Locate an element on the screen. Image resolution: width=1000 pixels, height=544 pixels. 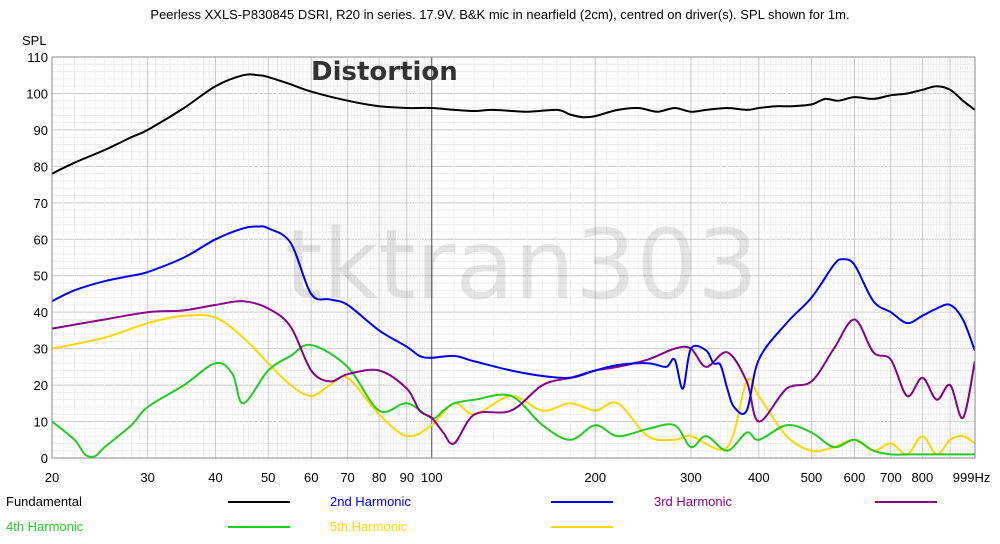
y-tick-label: 20 is located at coordinates (41, 385).